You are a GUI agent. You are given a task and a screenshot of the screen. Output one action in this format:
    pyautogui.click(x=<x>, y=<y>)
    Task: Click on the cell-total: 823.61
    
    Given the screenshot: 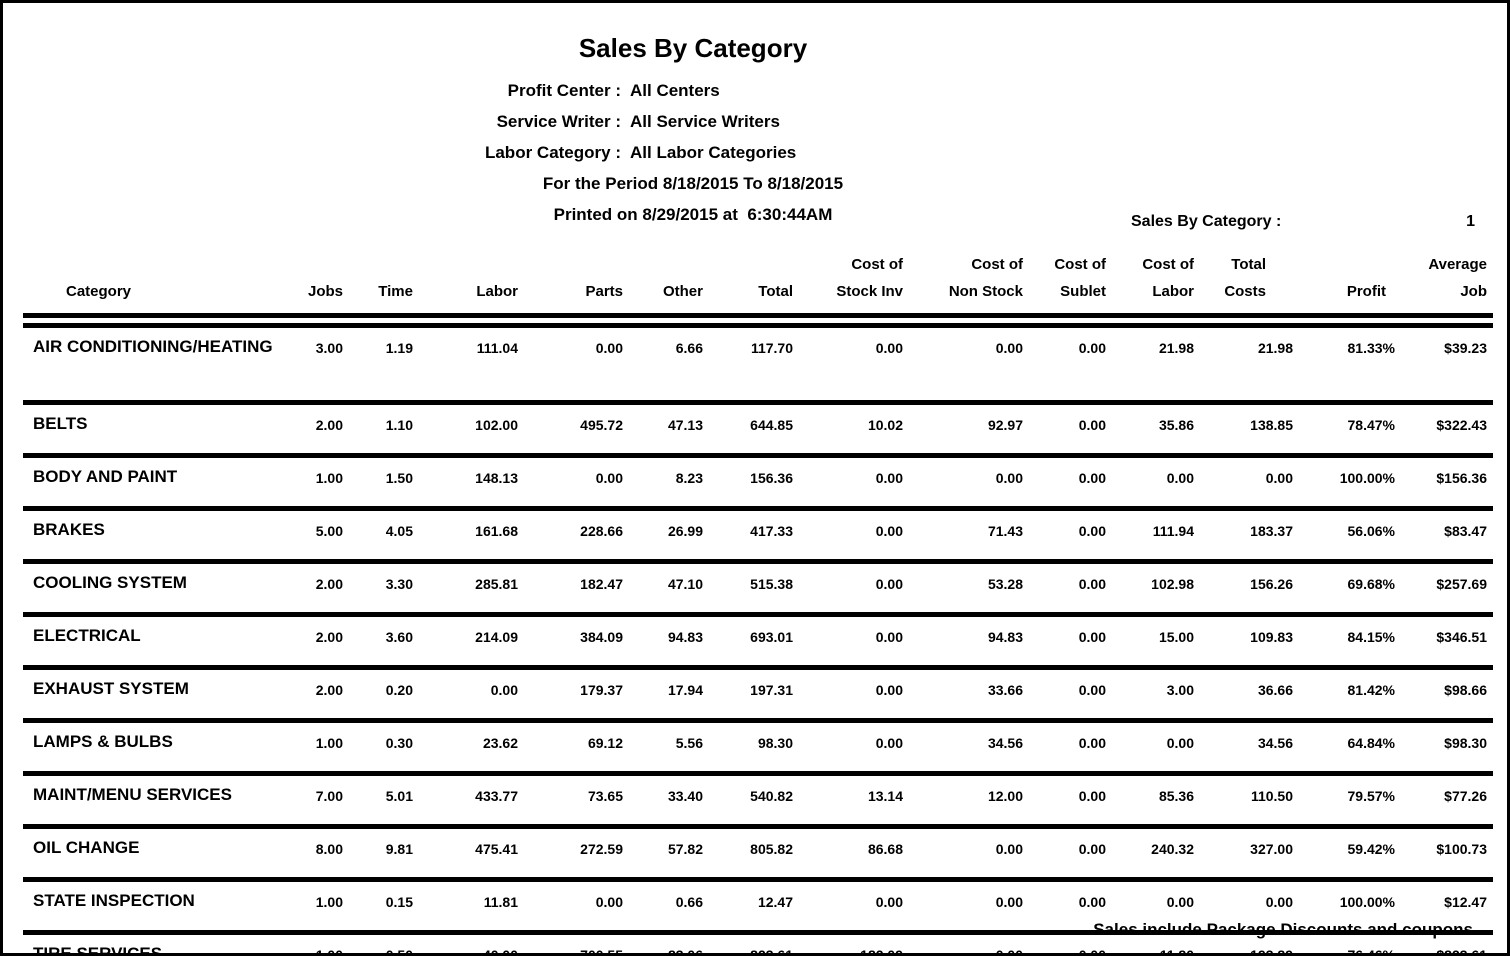 What is the action you would take?
    pyautogui.click(x=771, y=951)
    